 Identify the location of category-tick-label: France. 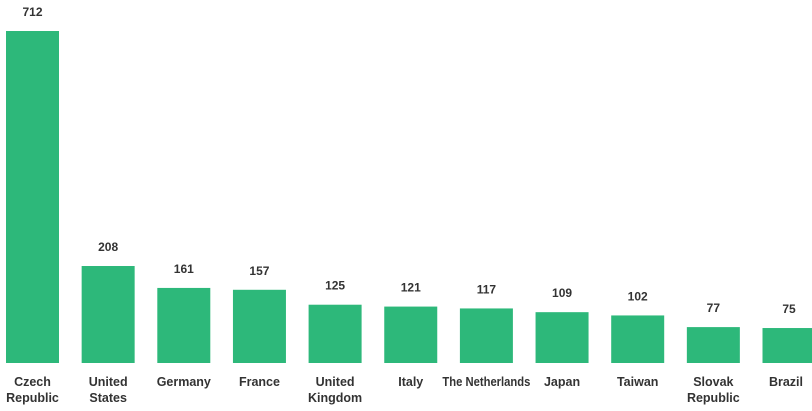
(259, 382).